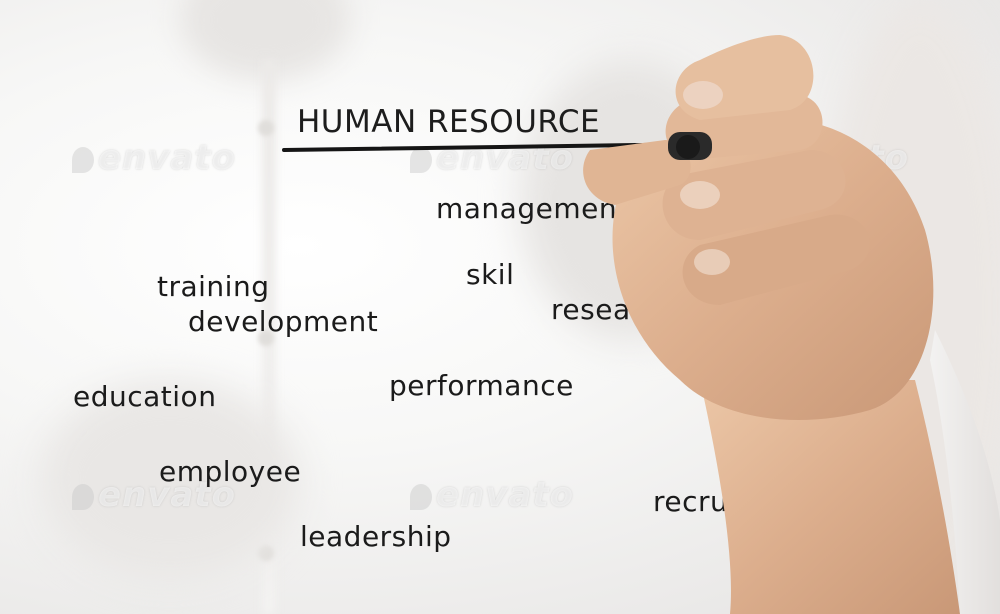 This screenshot has width=1000, height=614. Describe the element at coordinates (754, 195) in the screenshot. I see `middle-finger` at that location.